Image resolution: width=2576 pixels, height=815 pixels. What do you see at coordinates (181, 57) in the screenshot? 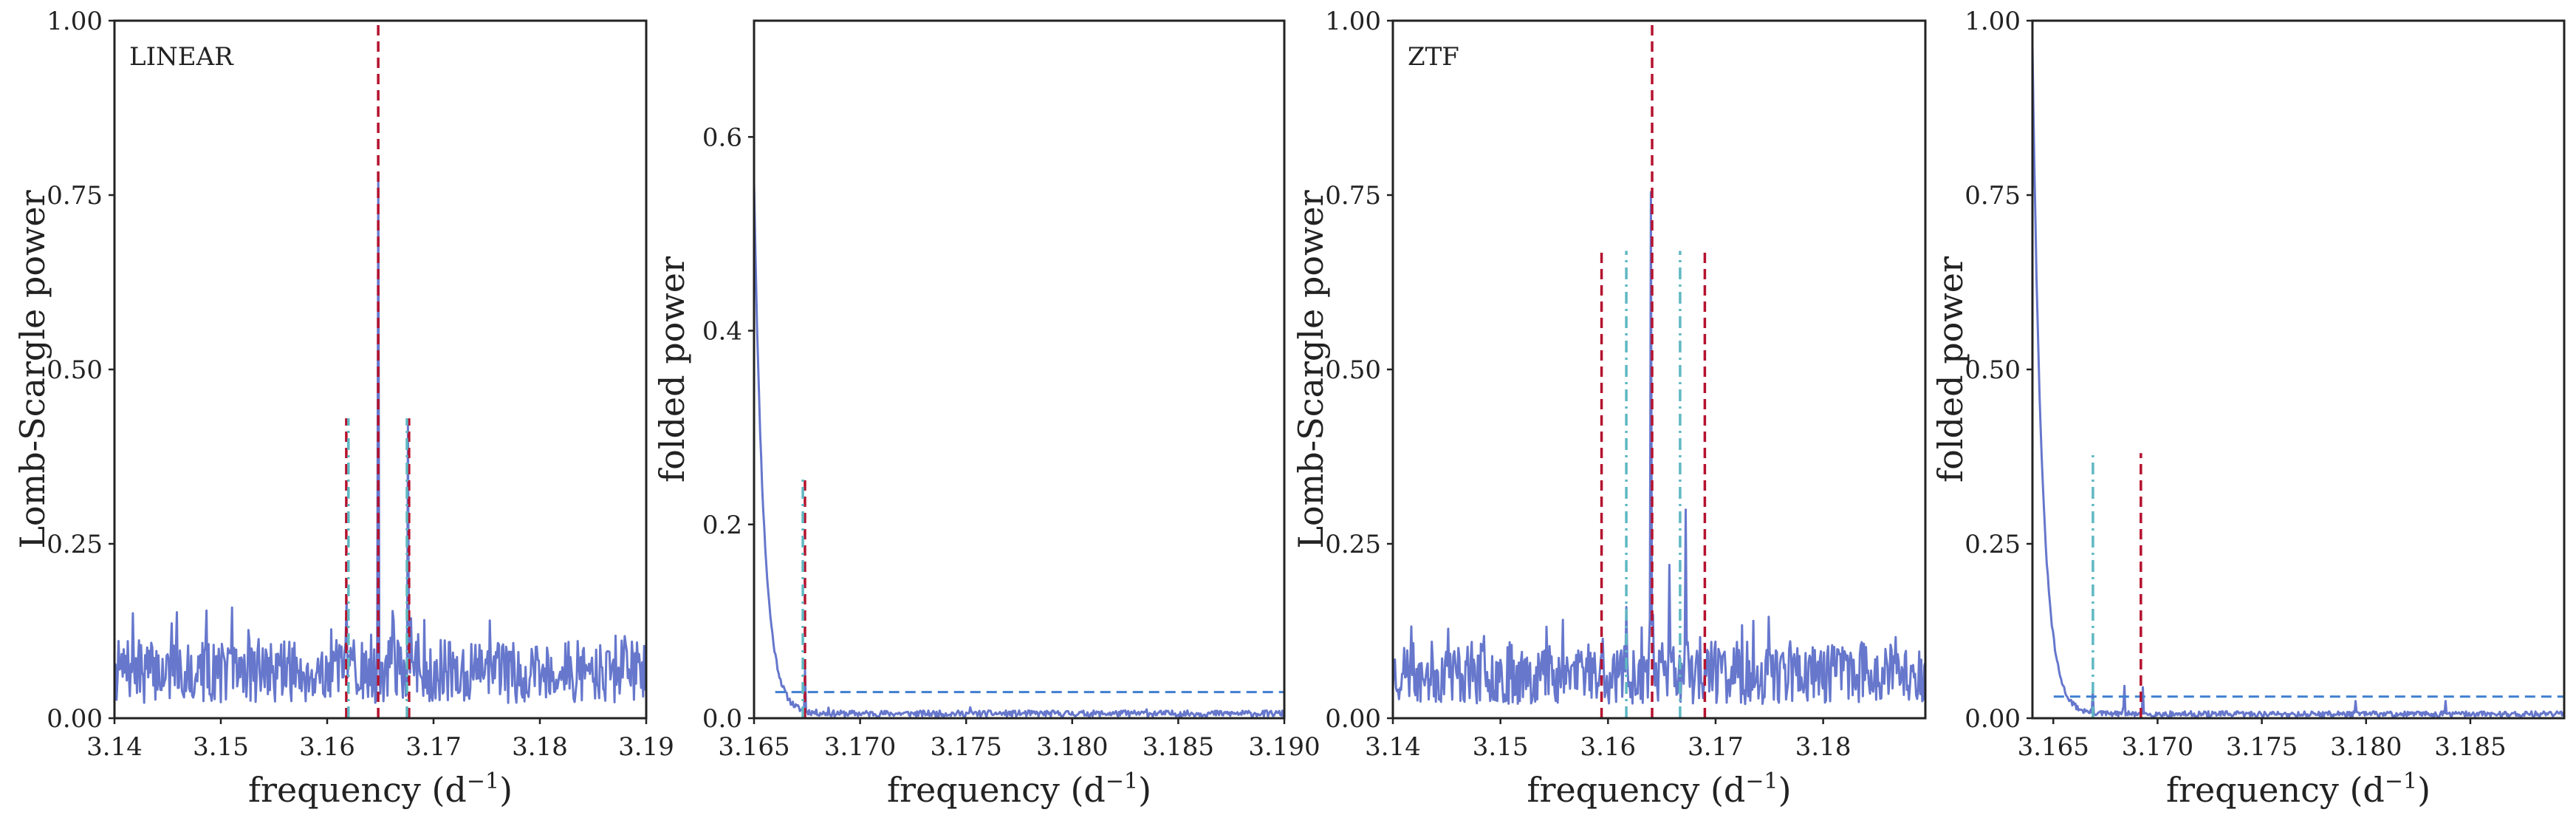
I see `panel-label: LINEAR` at bounding box center [181, 57].